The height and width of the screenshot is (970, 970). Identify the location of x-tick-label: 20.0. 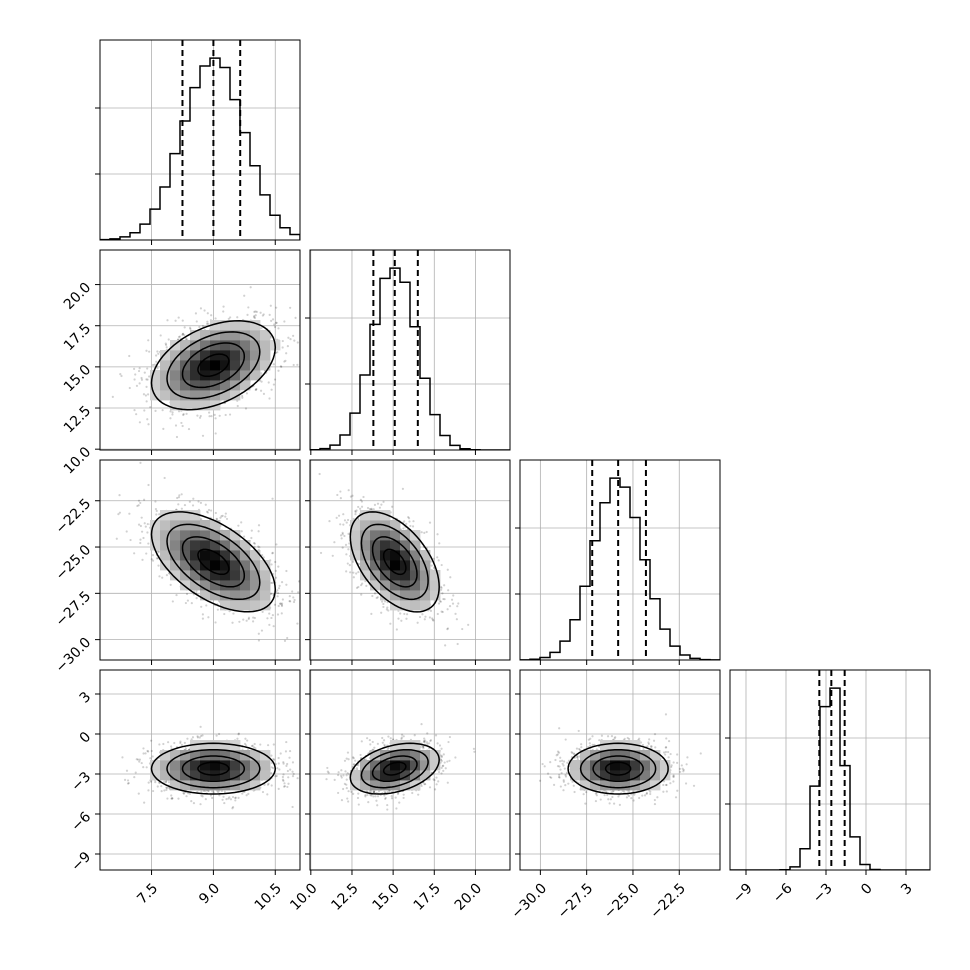
(468, 896).